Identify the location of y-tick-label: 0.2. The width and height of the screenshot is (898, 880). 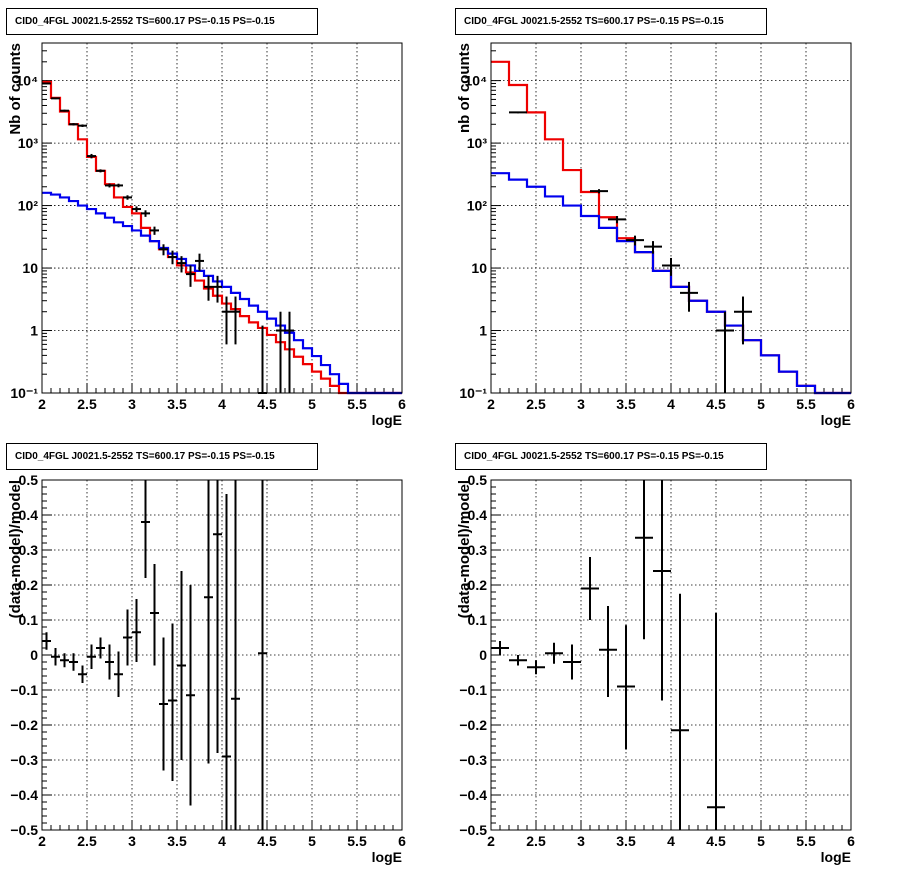
(478, 585).